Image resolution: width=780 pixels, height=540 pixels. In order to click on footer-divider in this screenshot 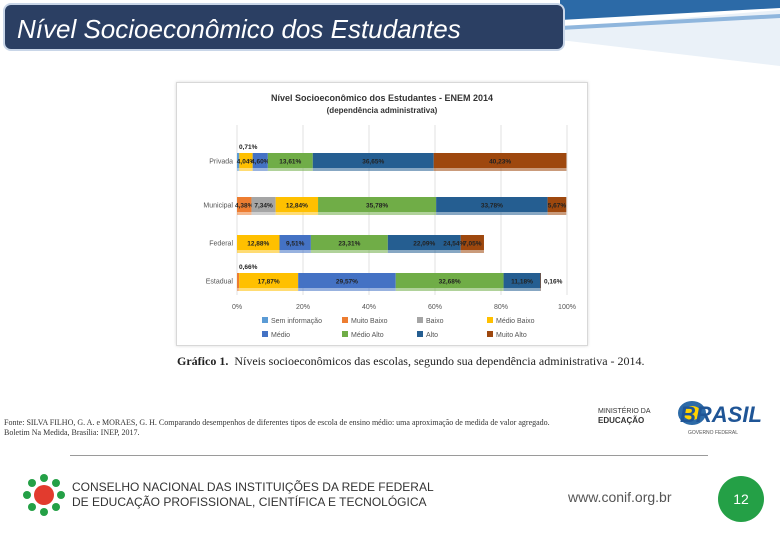, I will do `click(389, 455)`.